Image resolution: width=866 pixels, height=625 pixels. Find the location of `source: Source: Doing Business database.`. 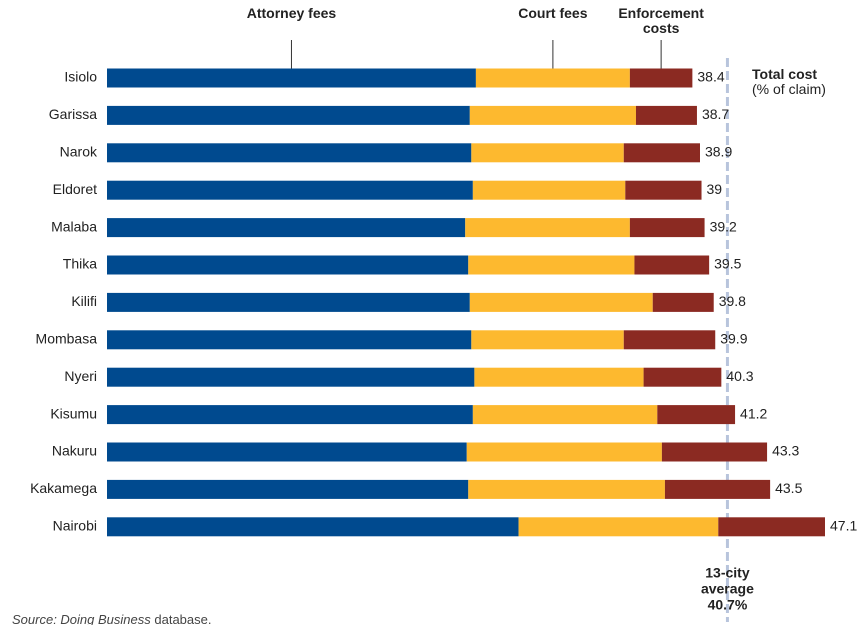

source: Source: Doing Business database. is located at coordinates (111, 618).